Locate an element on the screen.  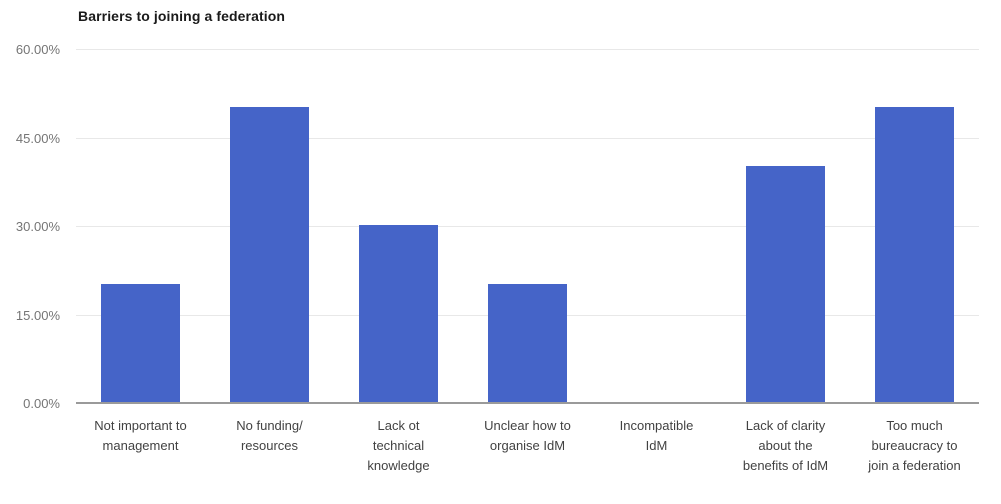
x-tick-label: No funding/ resources is located at coordinates (269, 435).